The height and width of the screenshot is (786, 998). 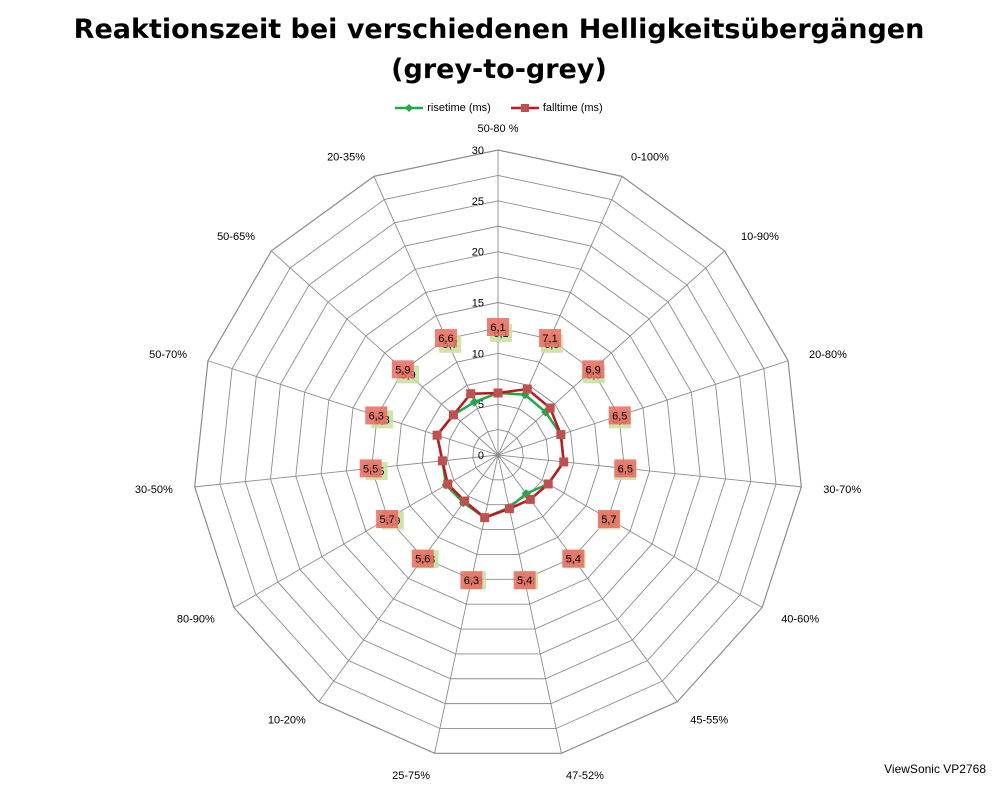 What do you see at coordinates (196, 620) in the screenshot?
I see `category-label: 80-90%` at bounding box center [196, 620].